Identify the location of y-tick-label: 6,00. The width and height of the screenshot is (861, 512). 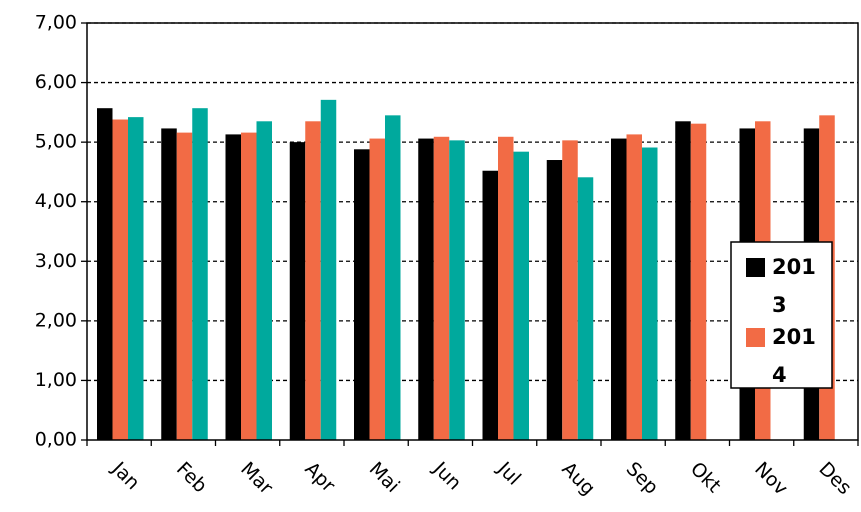
(56, 82).